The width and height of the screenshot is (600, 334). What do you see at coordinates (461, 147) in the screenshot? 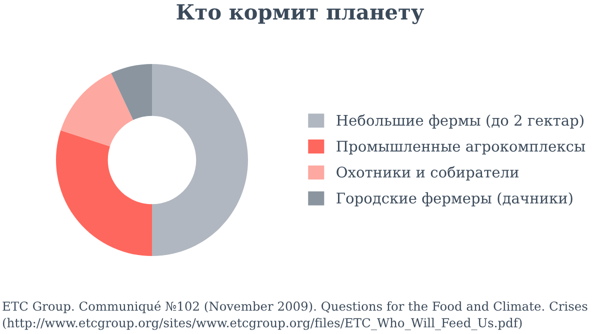
I see `legend-label: Промышленные агрокомплексы` at bounding box center [461, 147].